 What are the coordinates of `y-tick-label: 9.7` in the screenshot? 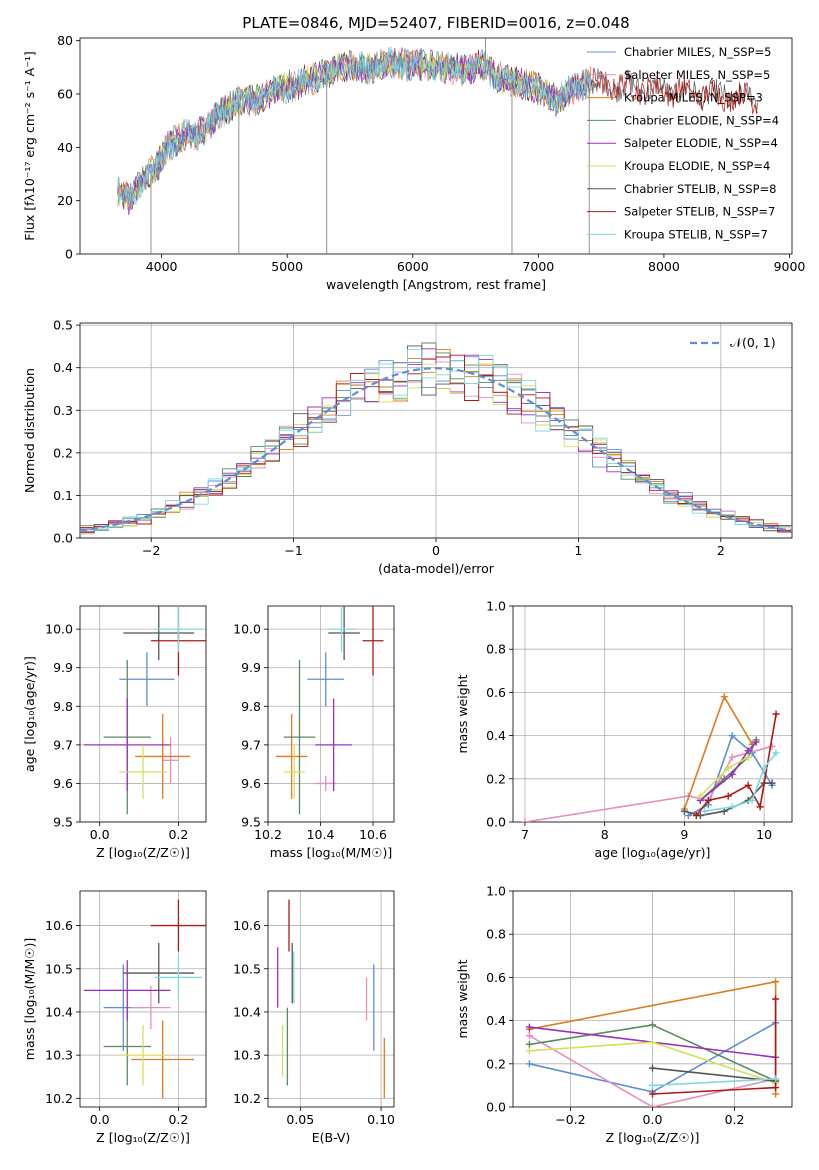 It's located at (251, 744).